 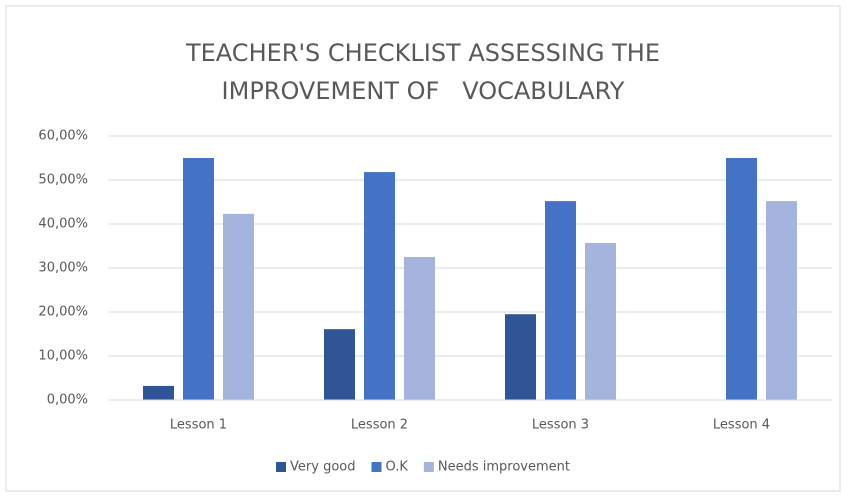 What do you see at coordinates (322, 467) in the screenshot?
I see `legend-label: Very good` at bounding box center [322, 467].